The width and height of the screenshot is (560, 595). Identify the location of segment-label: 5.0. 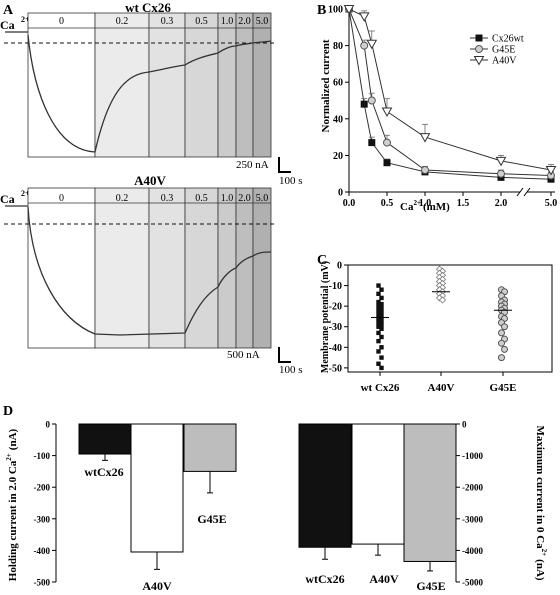
(262, 198).